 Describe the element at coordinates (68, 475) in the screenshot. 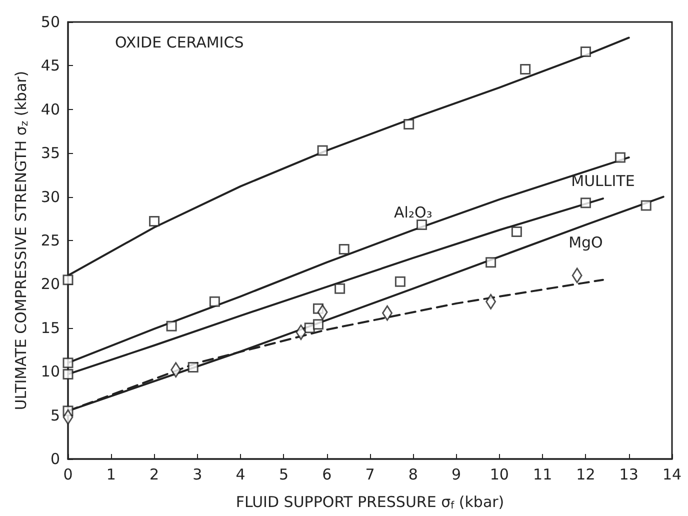

I see `x-tick-label: 0` at that location.